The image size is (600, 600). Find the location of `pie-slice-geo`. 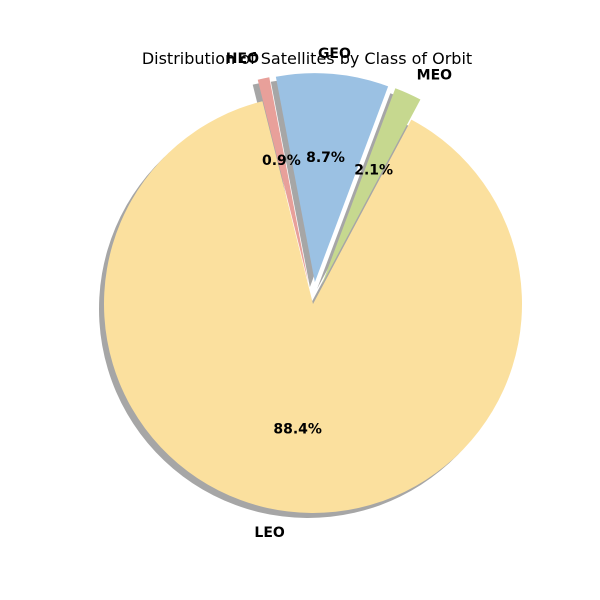

pie-slice-geo is located at coordinates (332, 178).